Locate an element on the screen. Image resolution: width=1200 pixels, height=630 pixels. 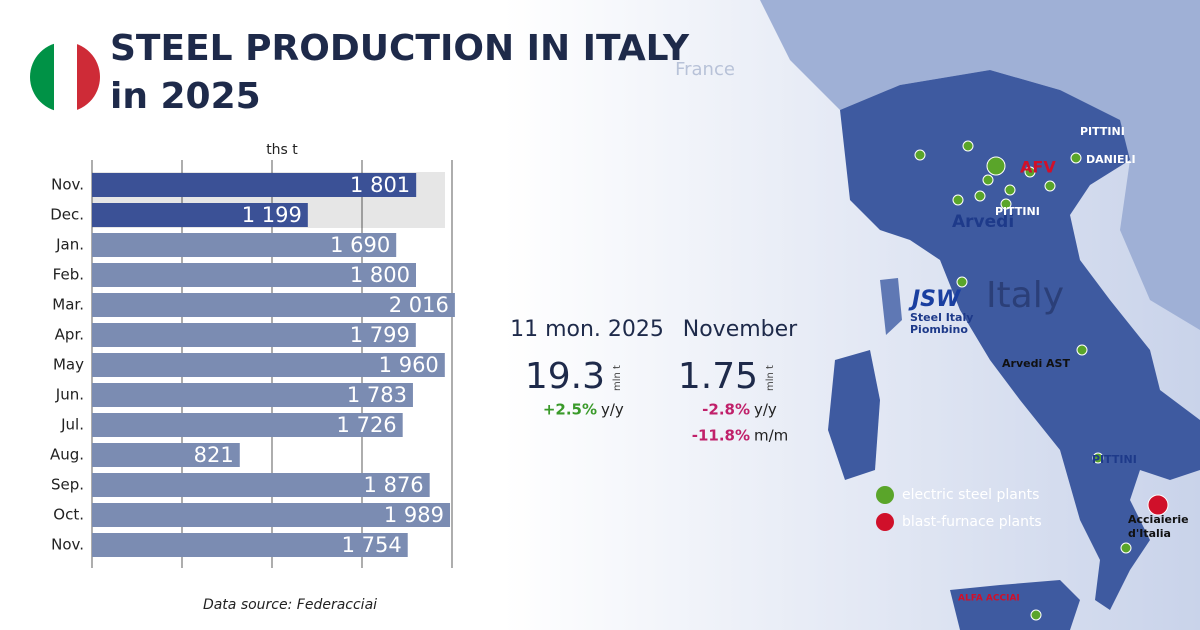
company-label: JSW is located at coordinates (935, 299).